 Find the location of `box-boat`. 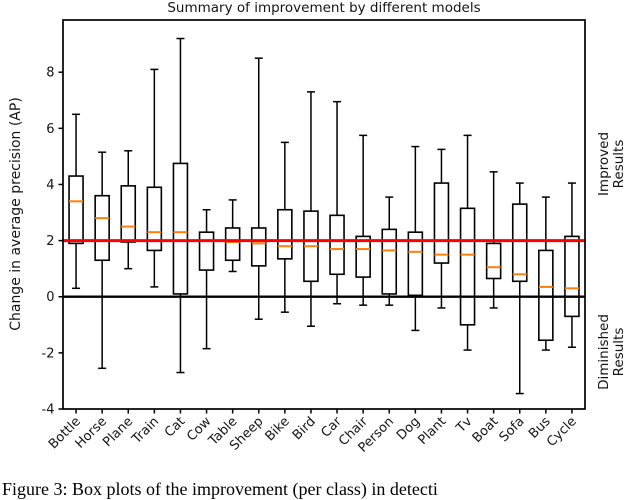

box-boat is located at coordinates (493, 261).